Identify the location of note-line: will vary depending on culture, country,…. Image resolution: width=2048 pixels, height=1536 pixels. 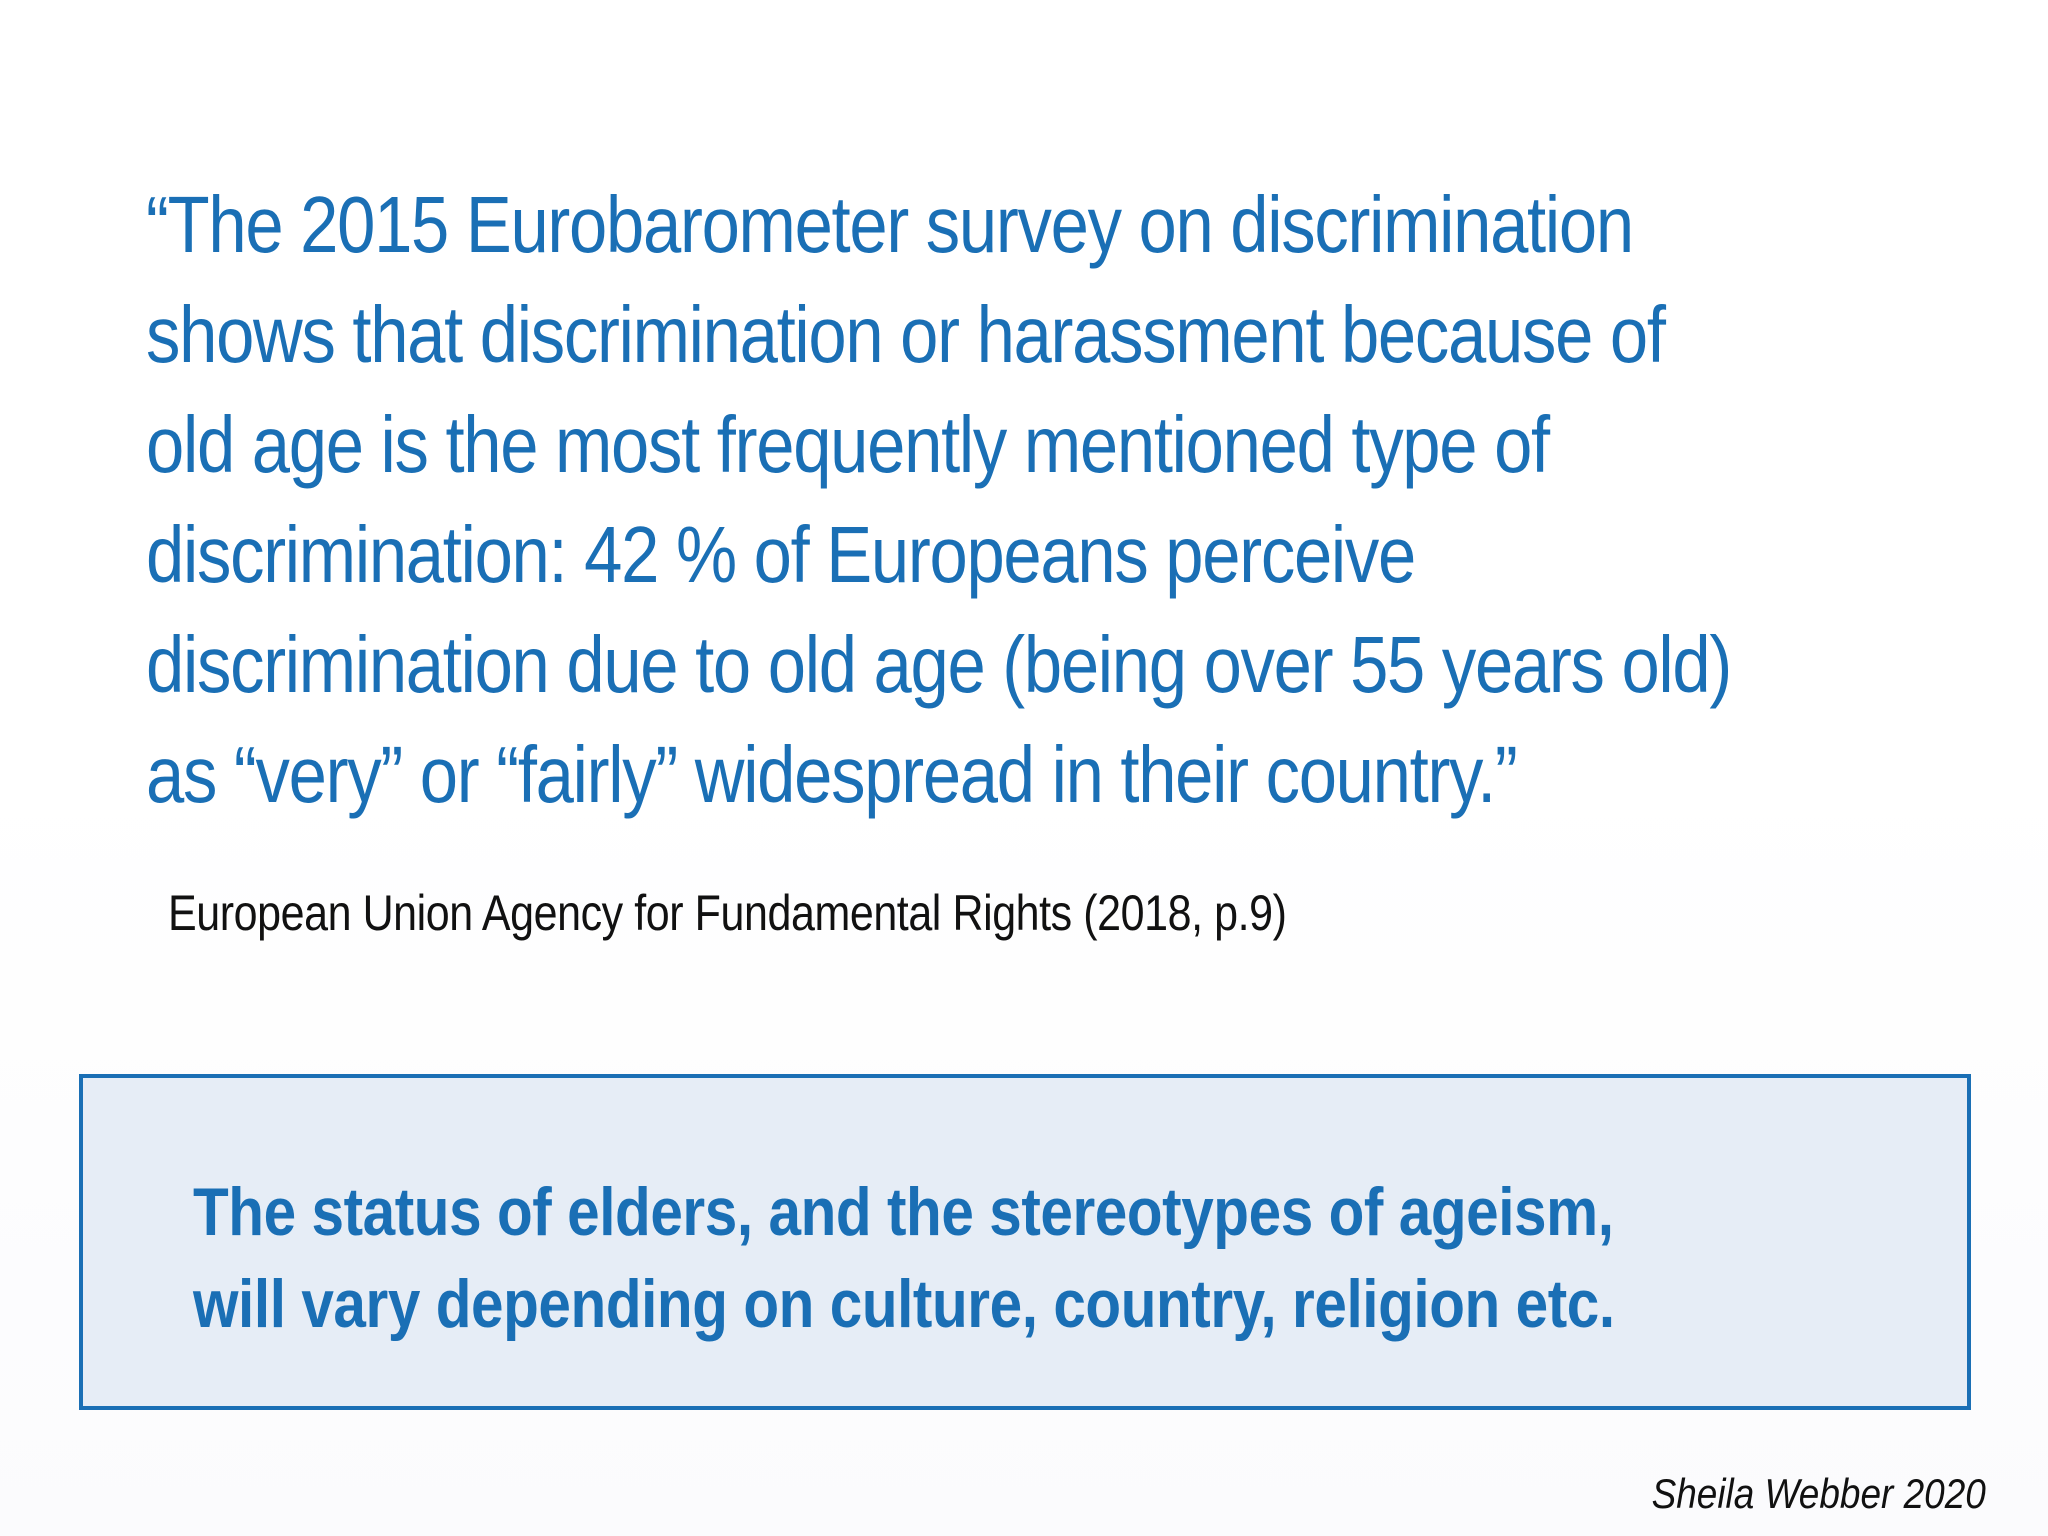
(904, 1304).